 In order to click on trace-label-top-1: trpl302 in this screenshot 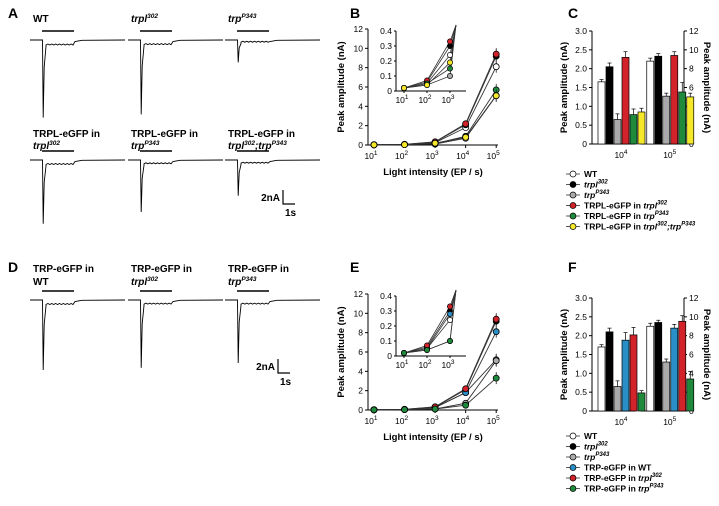, I will do `click(144, 19)`.